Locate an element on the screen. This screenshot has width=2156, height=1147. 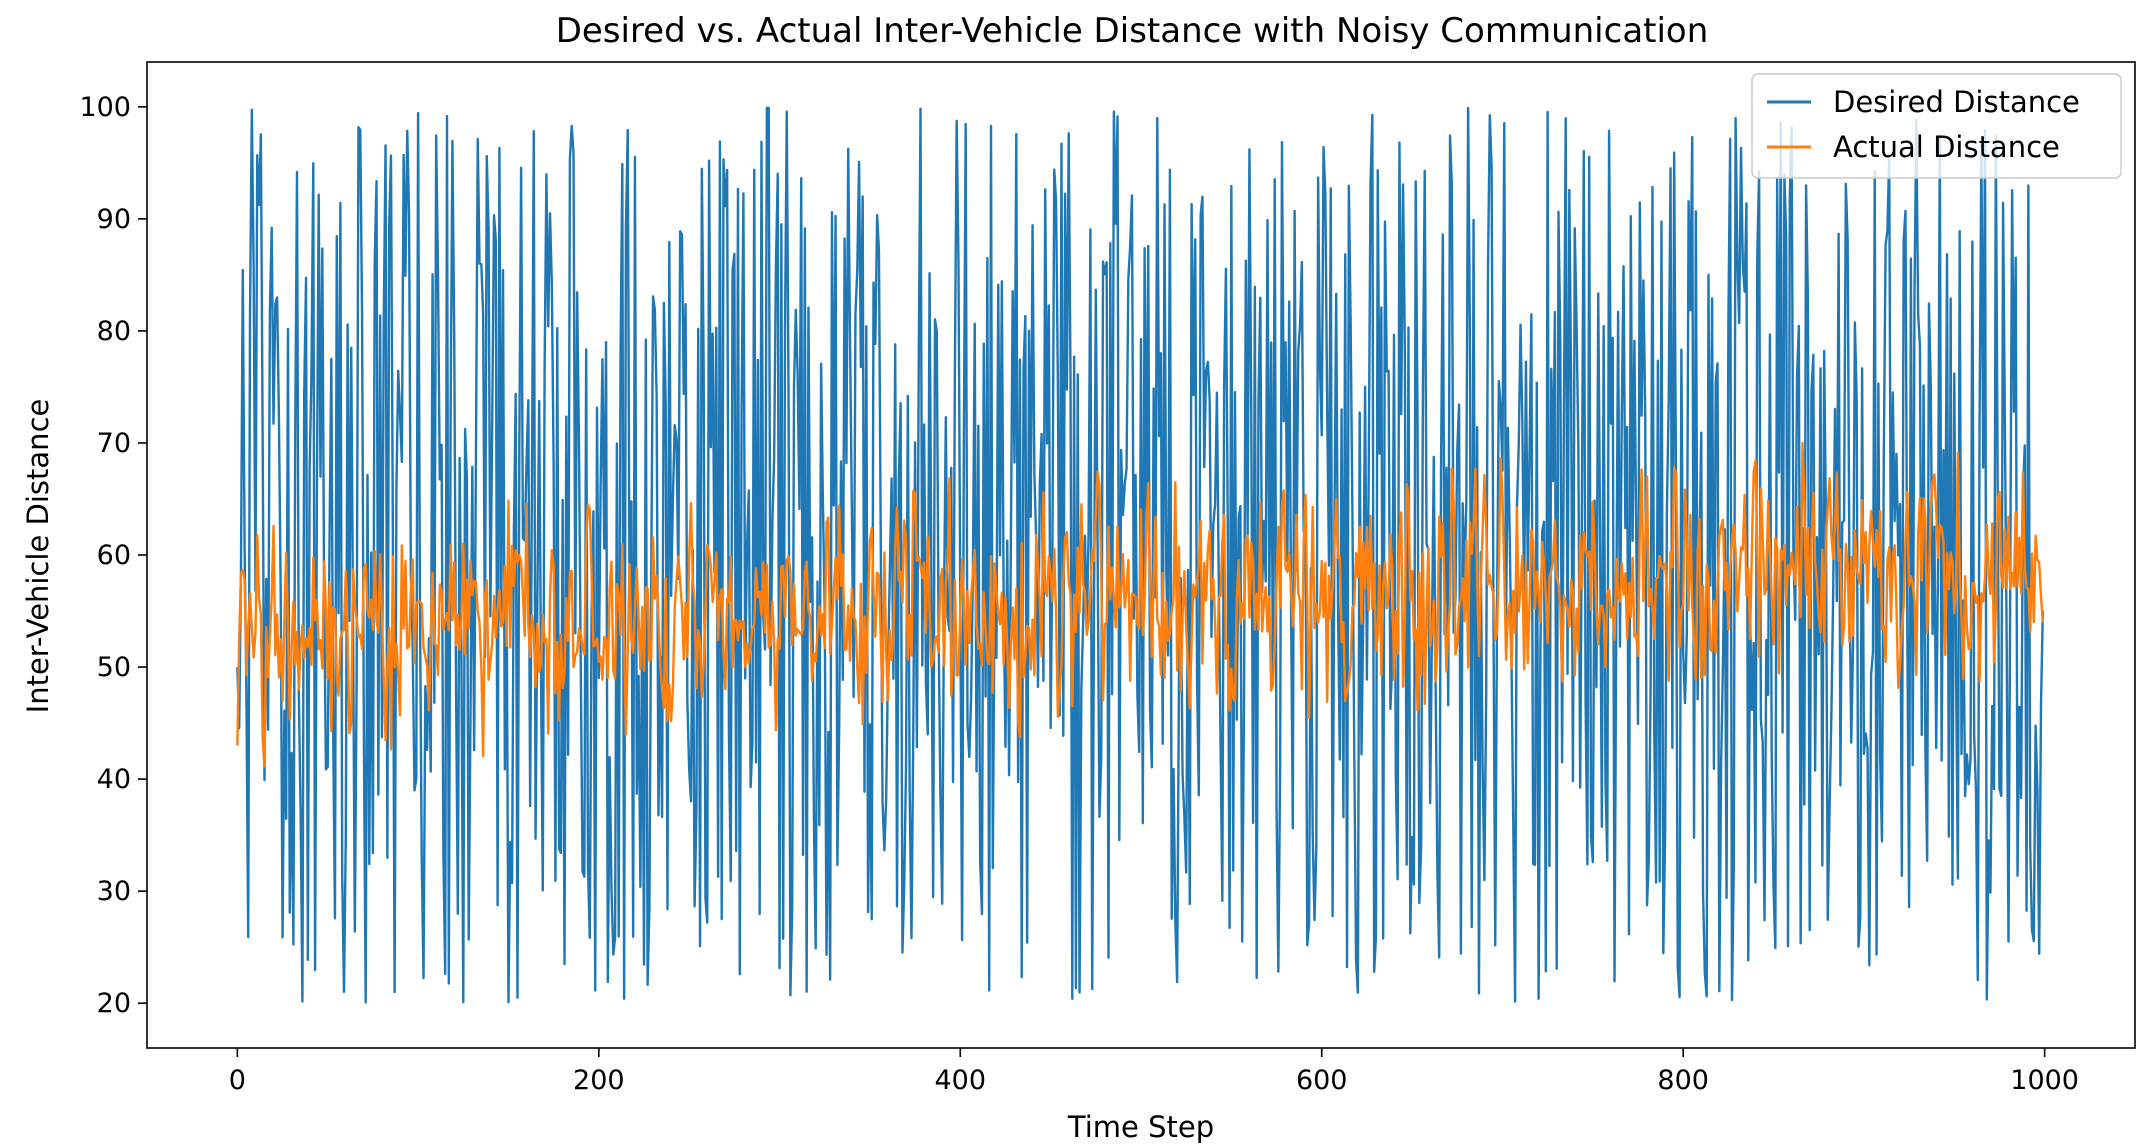
legend-label-desired: Desired Distance is located at coordinates (1956, 102).